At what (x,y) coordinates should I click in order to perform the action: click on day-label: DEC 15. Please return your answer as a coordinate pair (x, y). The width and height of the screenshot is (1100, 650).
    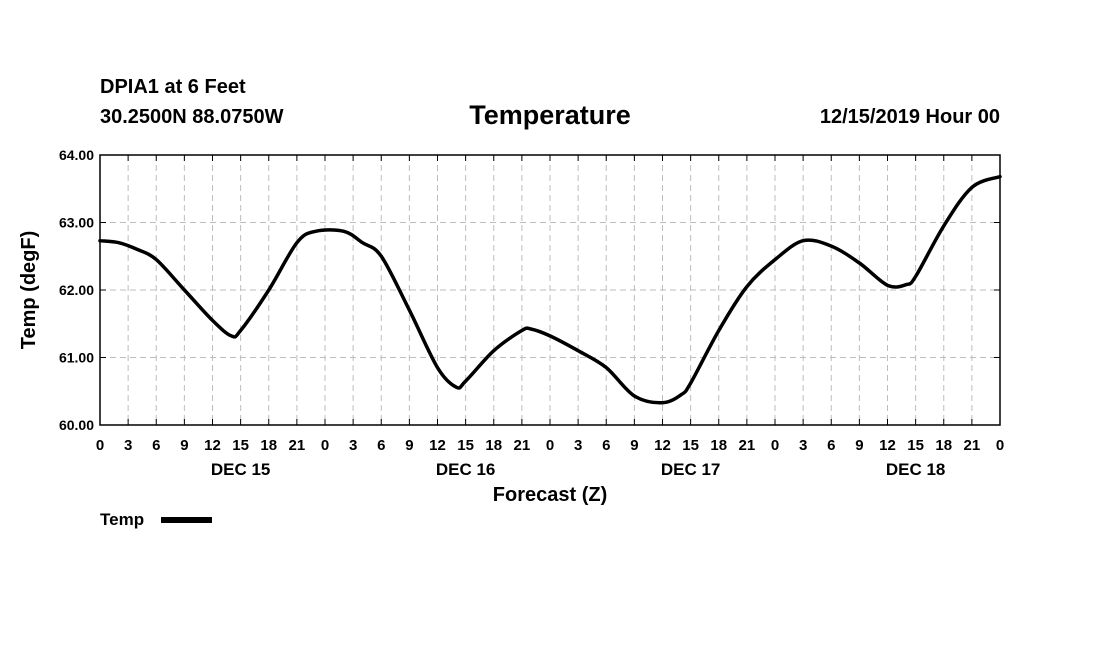
    Looking at the image, I should click on (241, 469).